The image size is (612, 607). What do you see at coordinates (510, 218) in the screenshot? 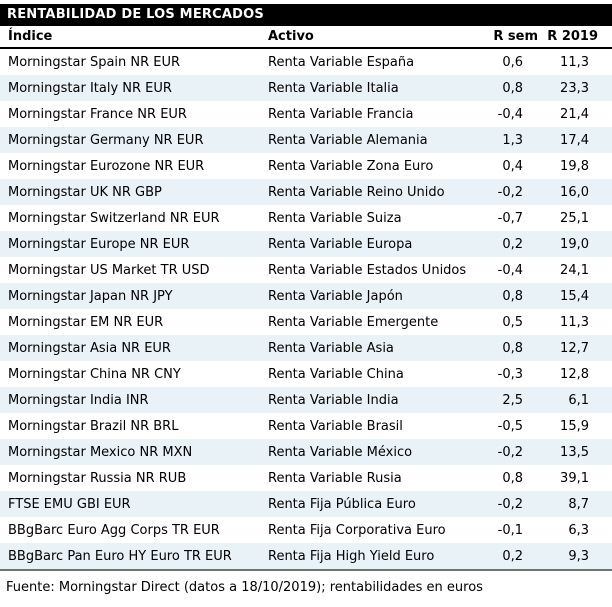
I see `r-sem-cell: -0,7` at bounding box center [510, 218].